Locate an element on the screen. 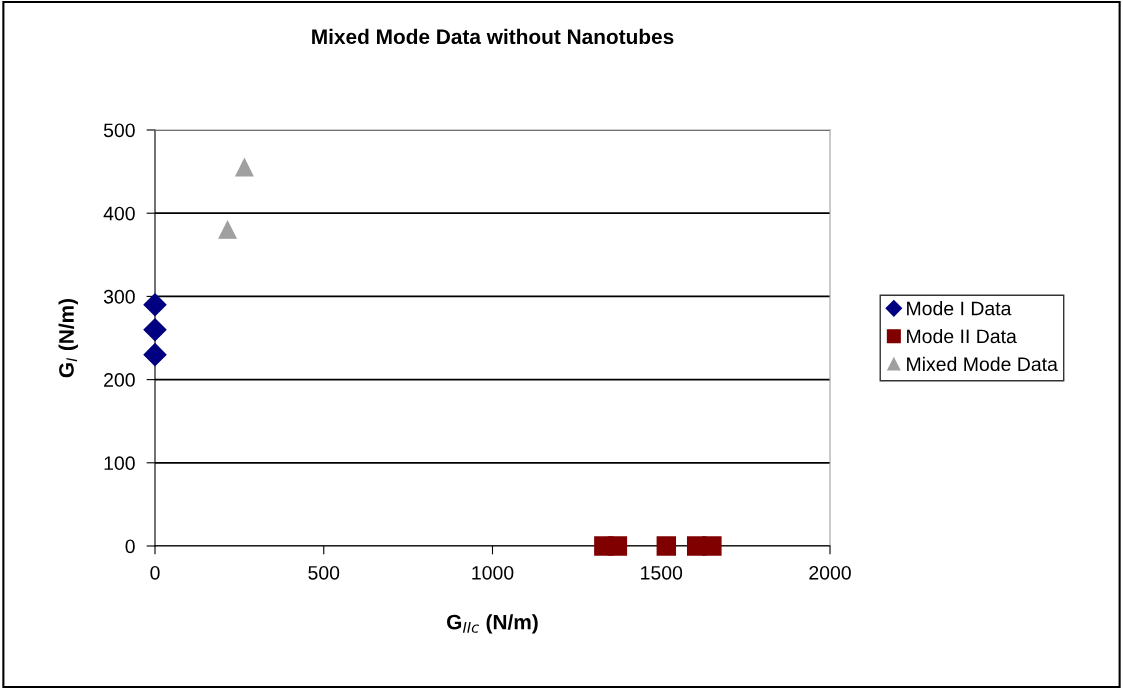 The image size is (1123, 689). y-tick-label: 0 is located at coordinates (130, 546).